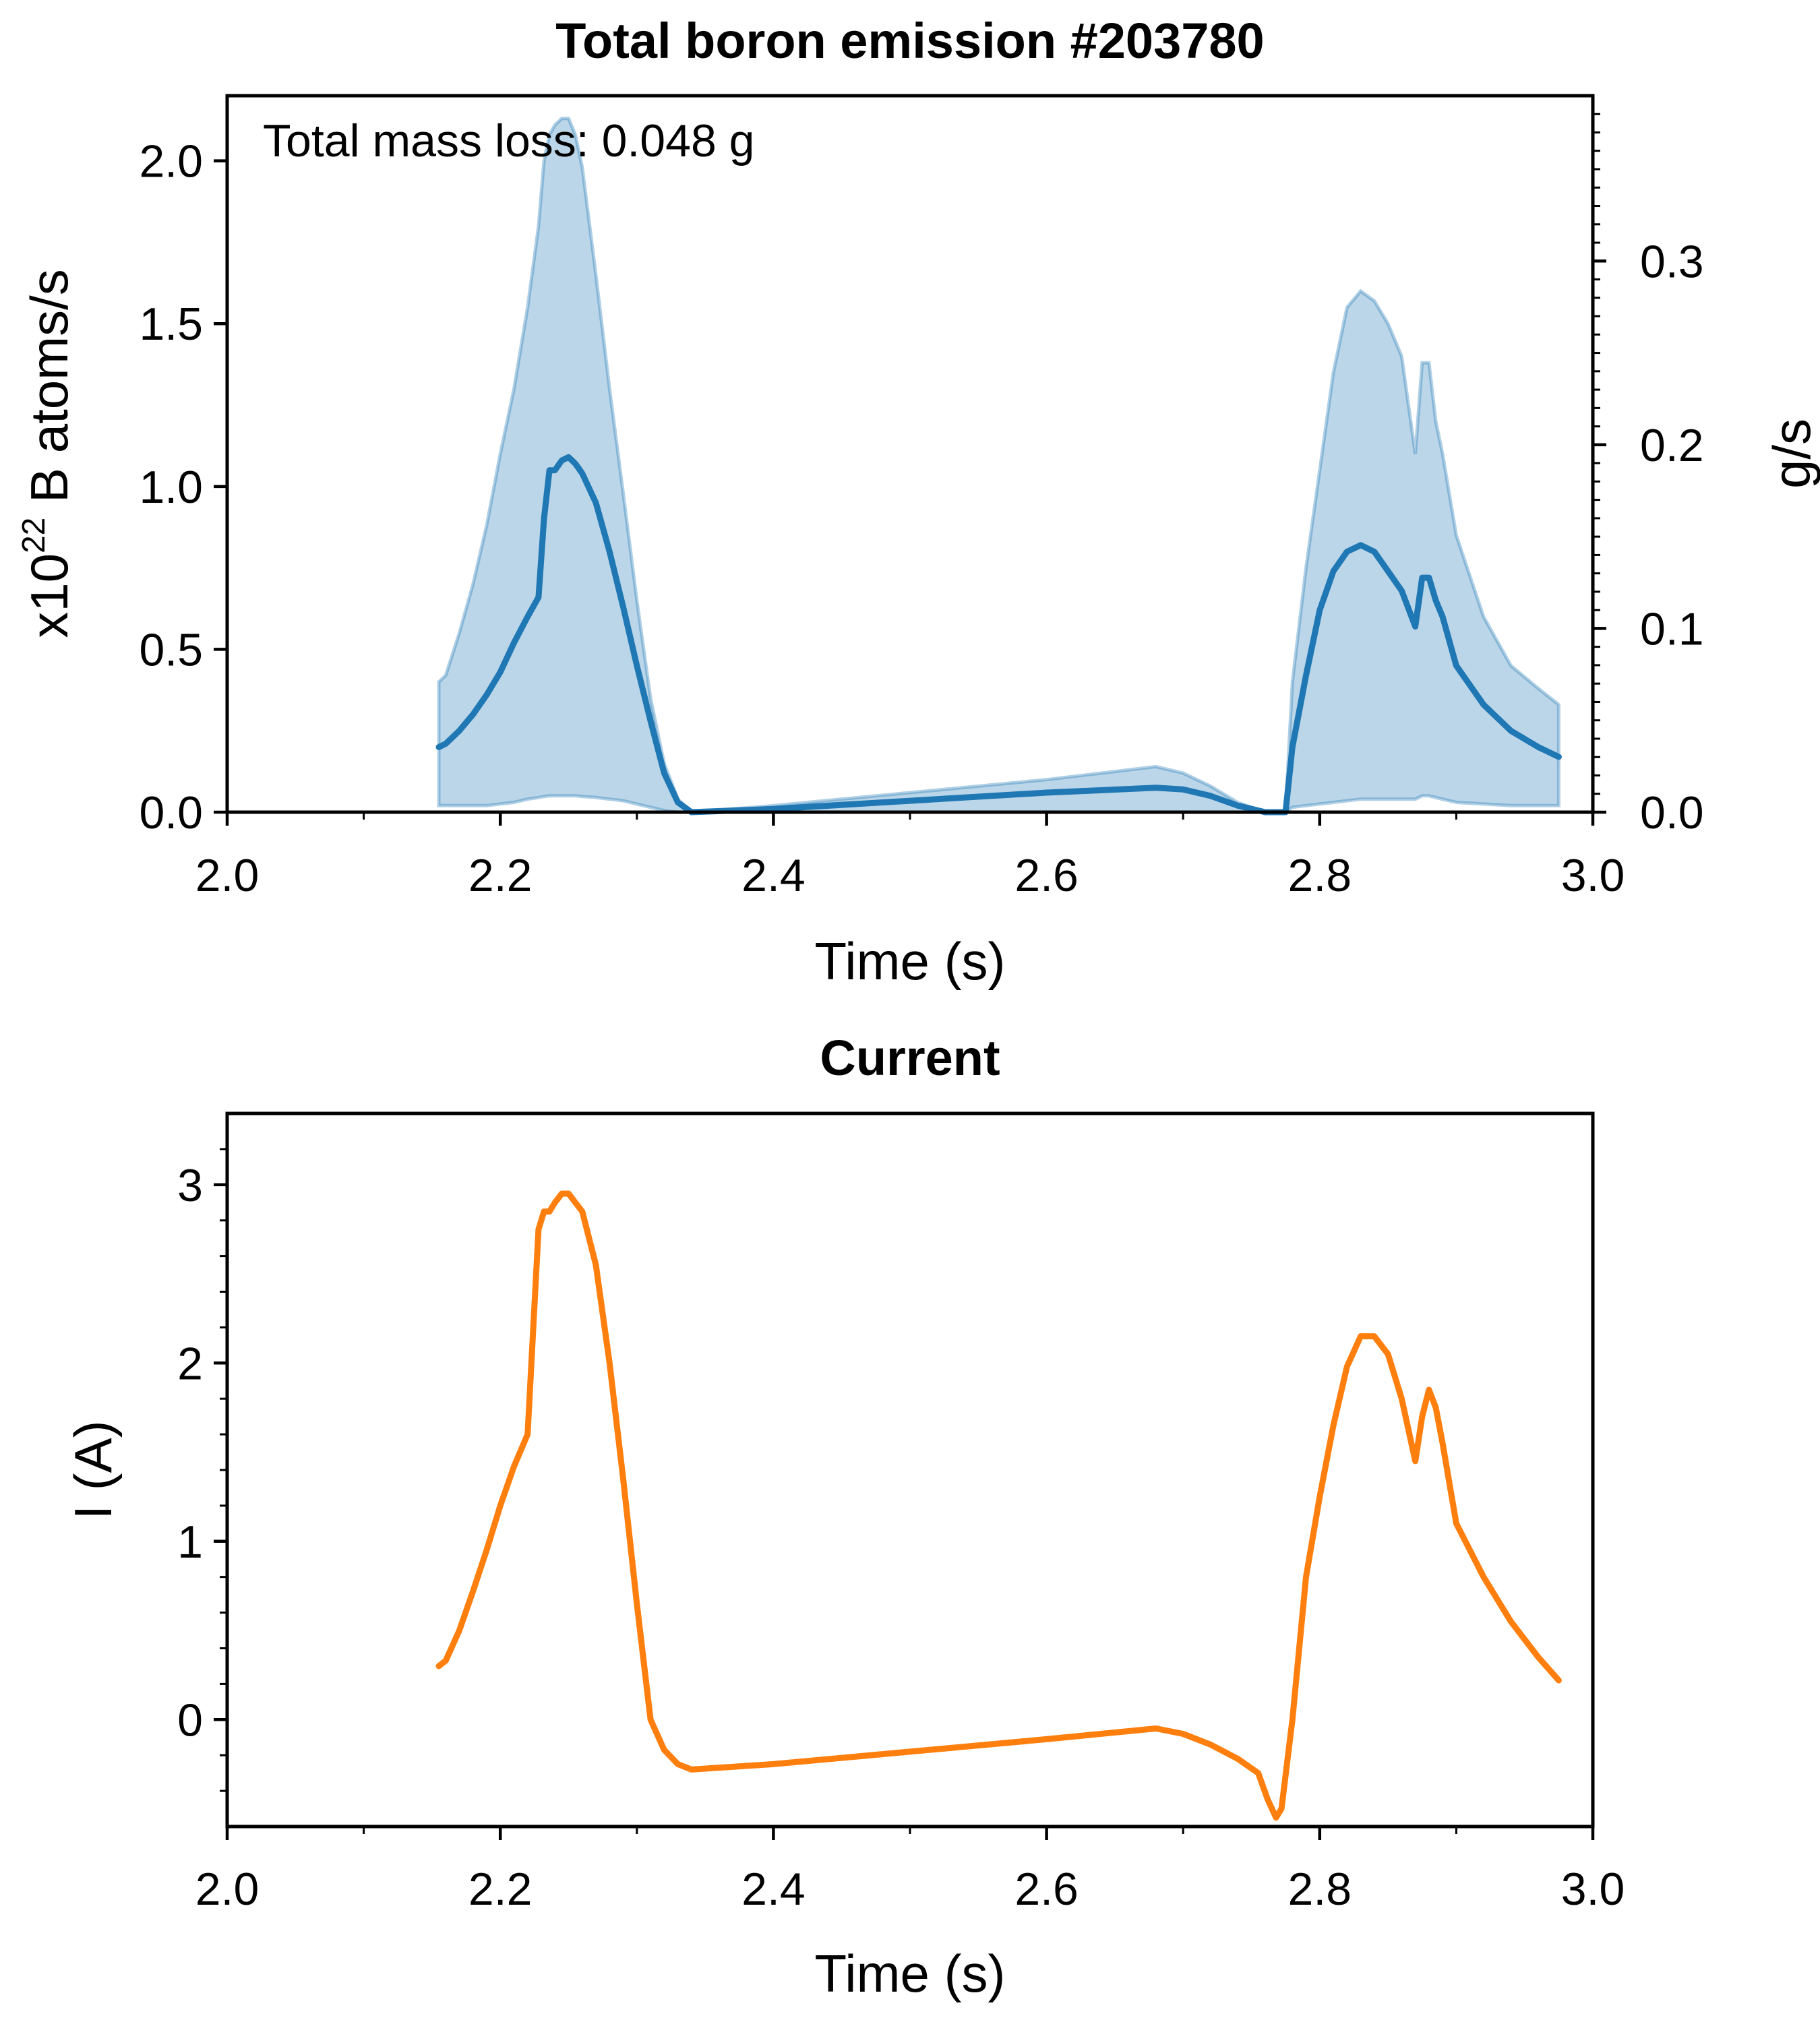  I want to click on y2-axis-ticks: 0.0 0.1 0.2 0.3, so click(1648, 476).